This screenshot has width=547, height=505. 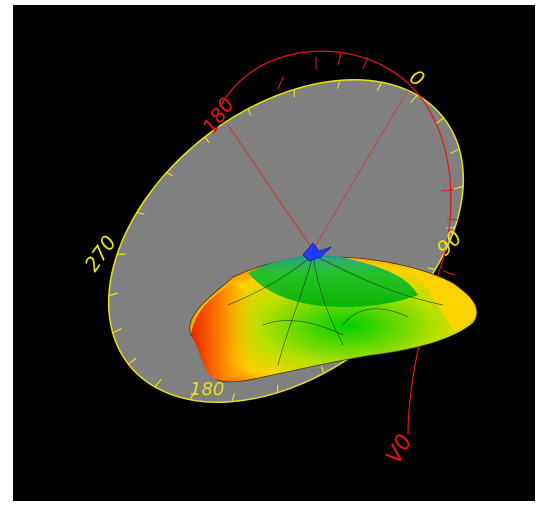 What do you see at coordinates (400, 449) in the screenshot?
I see `arc-label-v0: V0` at bounding box center [400, 449].